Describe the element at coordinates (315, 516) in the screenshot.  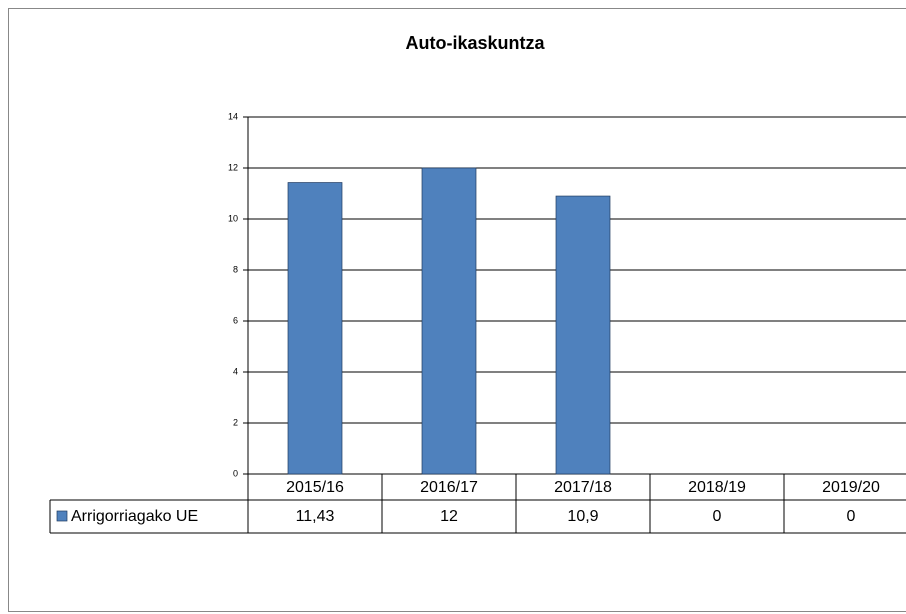
I see `table-value: 11,43` at that location.